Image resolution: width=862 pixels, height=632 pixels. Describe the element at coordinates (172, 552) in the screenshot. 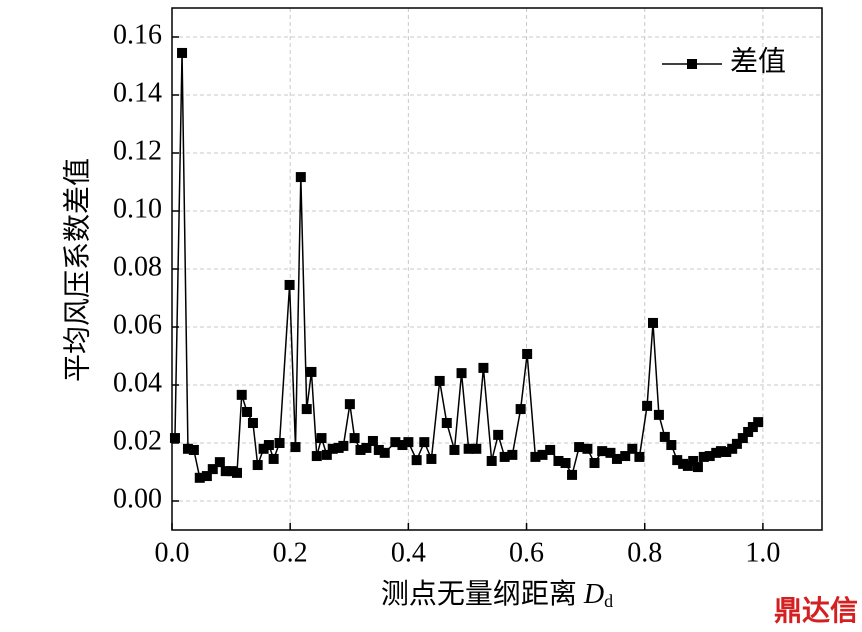

I see `x-tick-label: 0.0` at that location.